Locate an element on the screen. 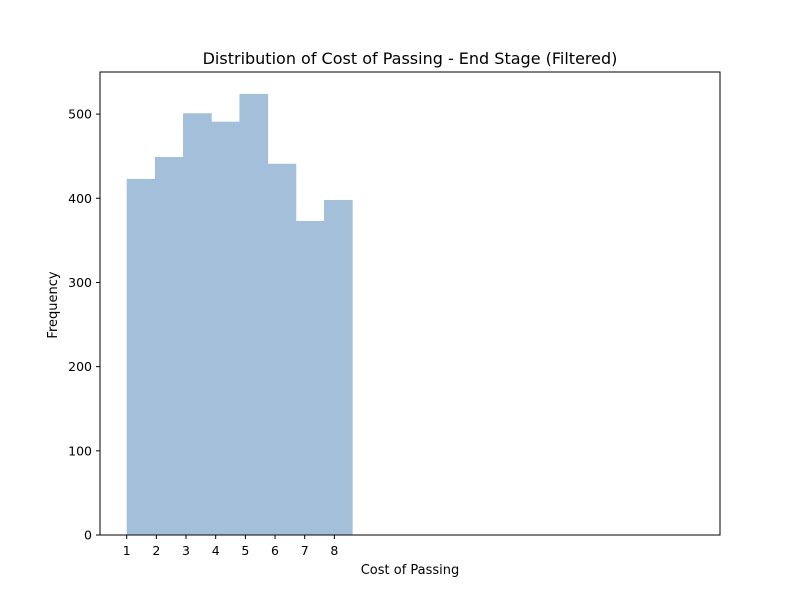 The height and width of the screenshot is (600, 800). x-tick-label: 8 is located at coordinates (334, 550).